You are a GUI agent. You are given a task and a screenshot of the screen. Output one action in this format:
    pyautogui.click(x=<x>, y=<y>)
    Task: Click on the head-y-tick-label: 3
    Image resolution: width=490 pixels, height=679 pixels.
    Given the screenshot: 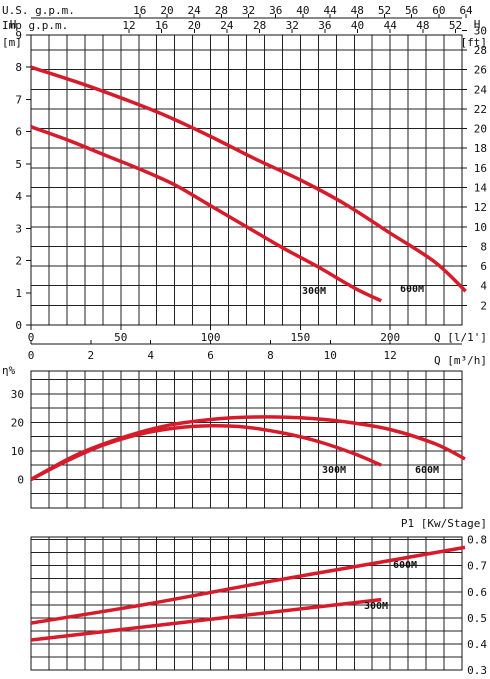 What is the action you would take?
    pyautogui.click(x=18, y=228)
    